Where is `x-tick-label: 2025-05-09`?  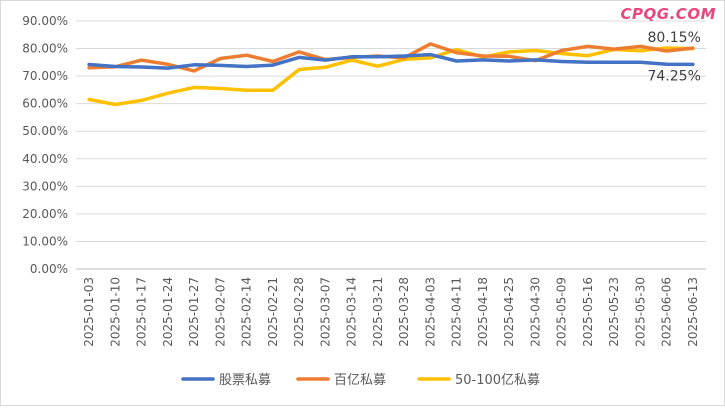 x-tick-label: 2025-05-09 is located at coordinates (562, 312).